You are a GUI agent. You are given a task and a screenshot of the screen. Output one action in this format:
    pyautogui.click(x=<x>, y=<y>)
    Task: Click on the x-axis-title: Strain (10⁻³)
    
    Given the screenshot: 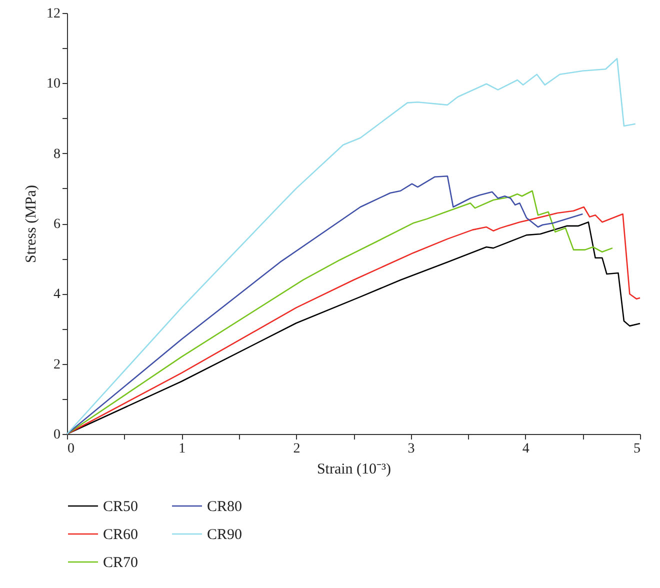 What is the action you would take?
    pyautogui.click(x=354, y=470)
    